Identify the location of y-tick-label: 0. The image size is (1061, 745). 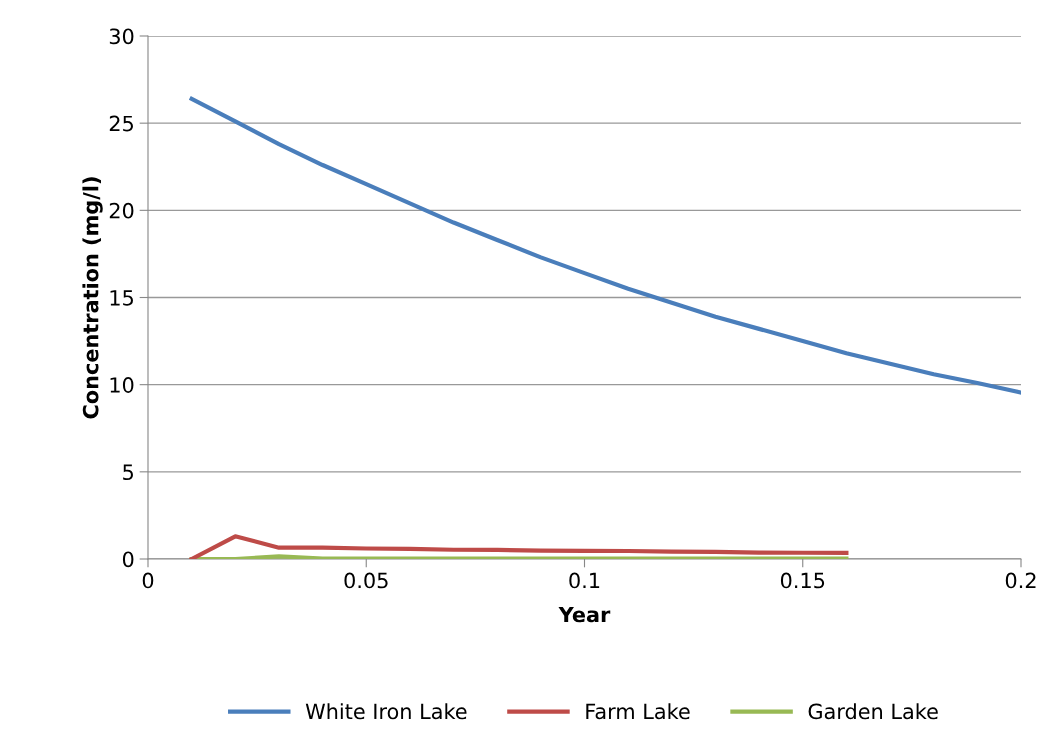
(128, 559).